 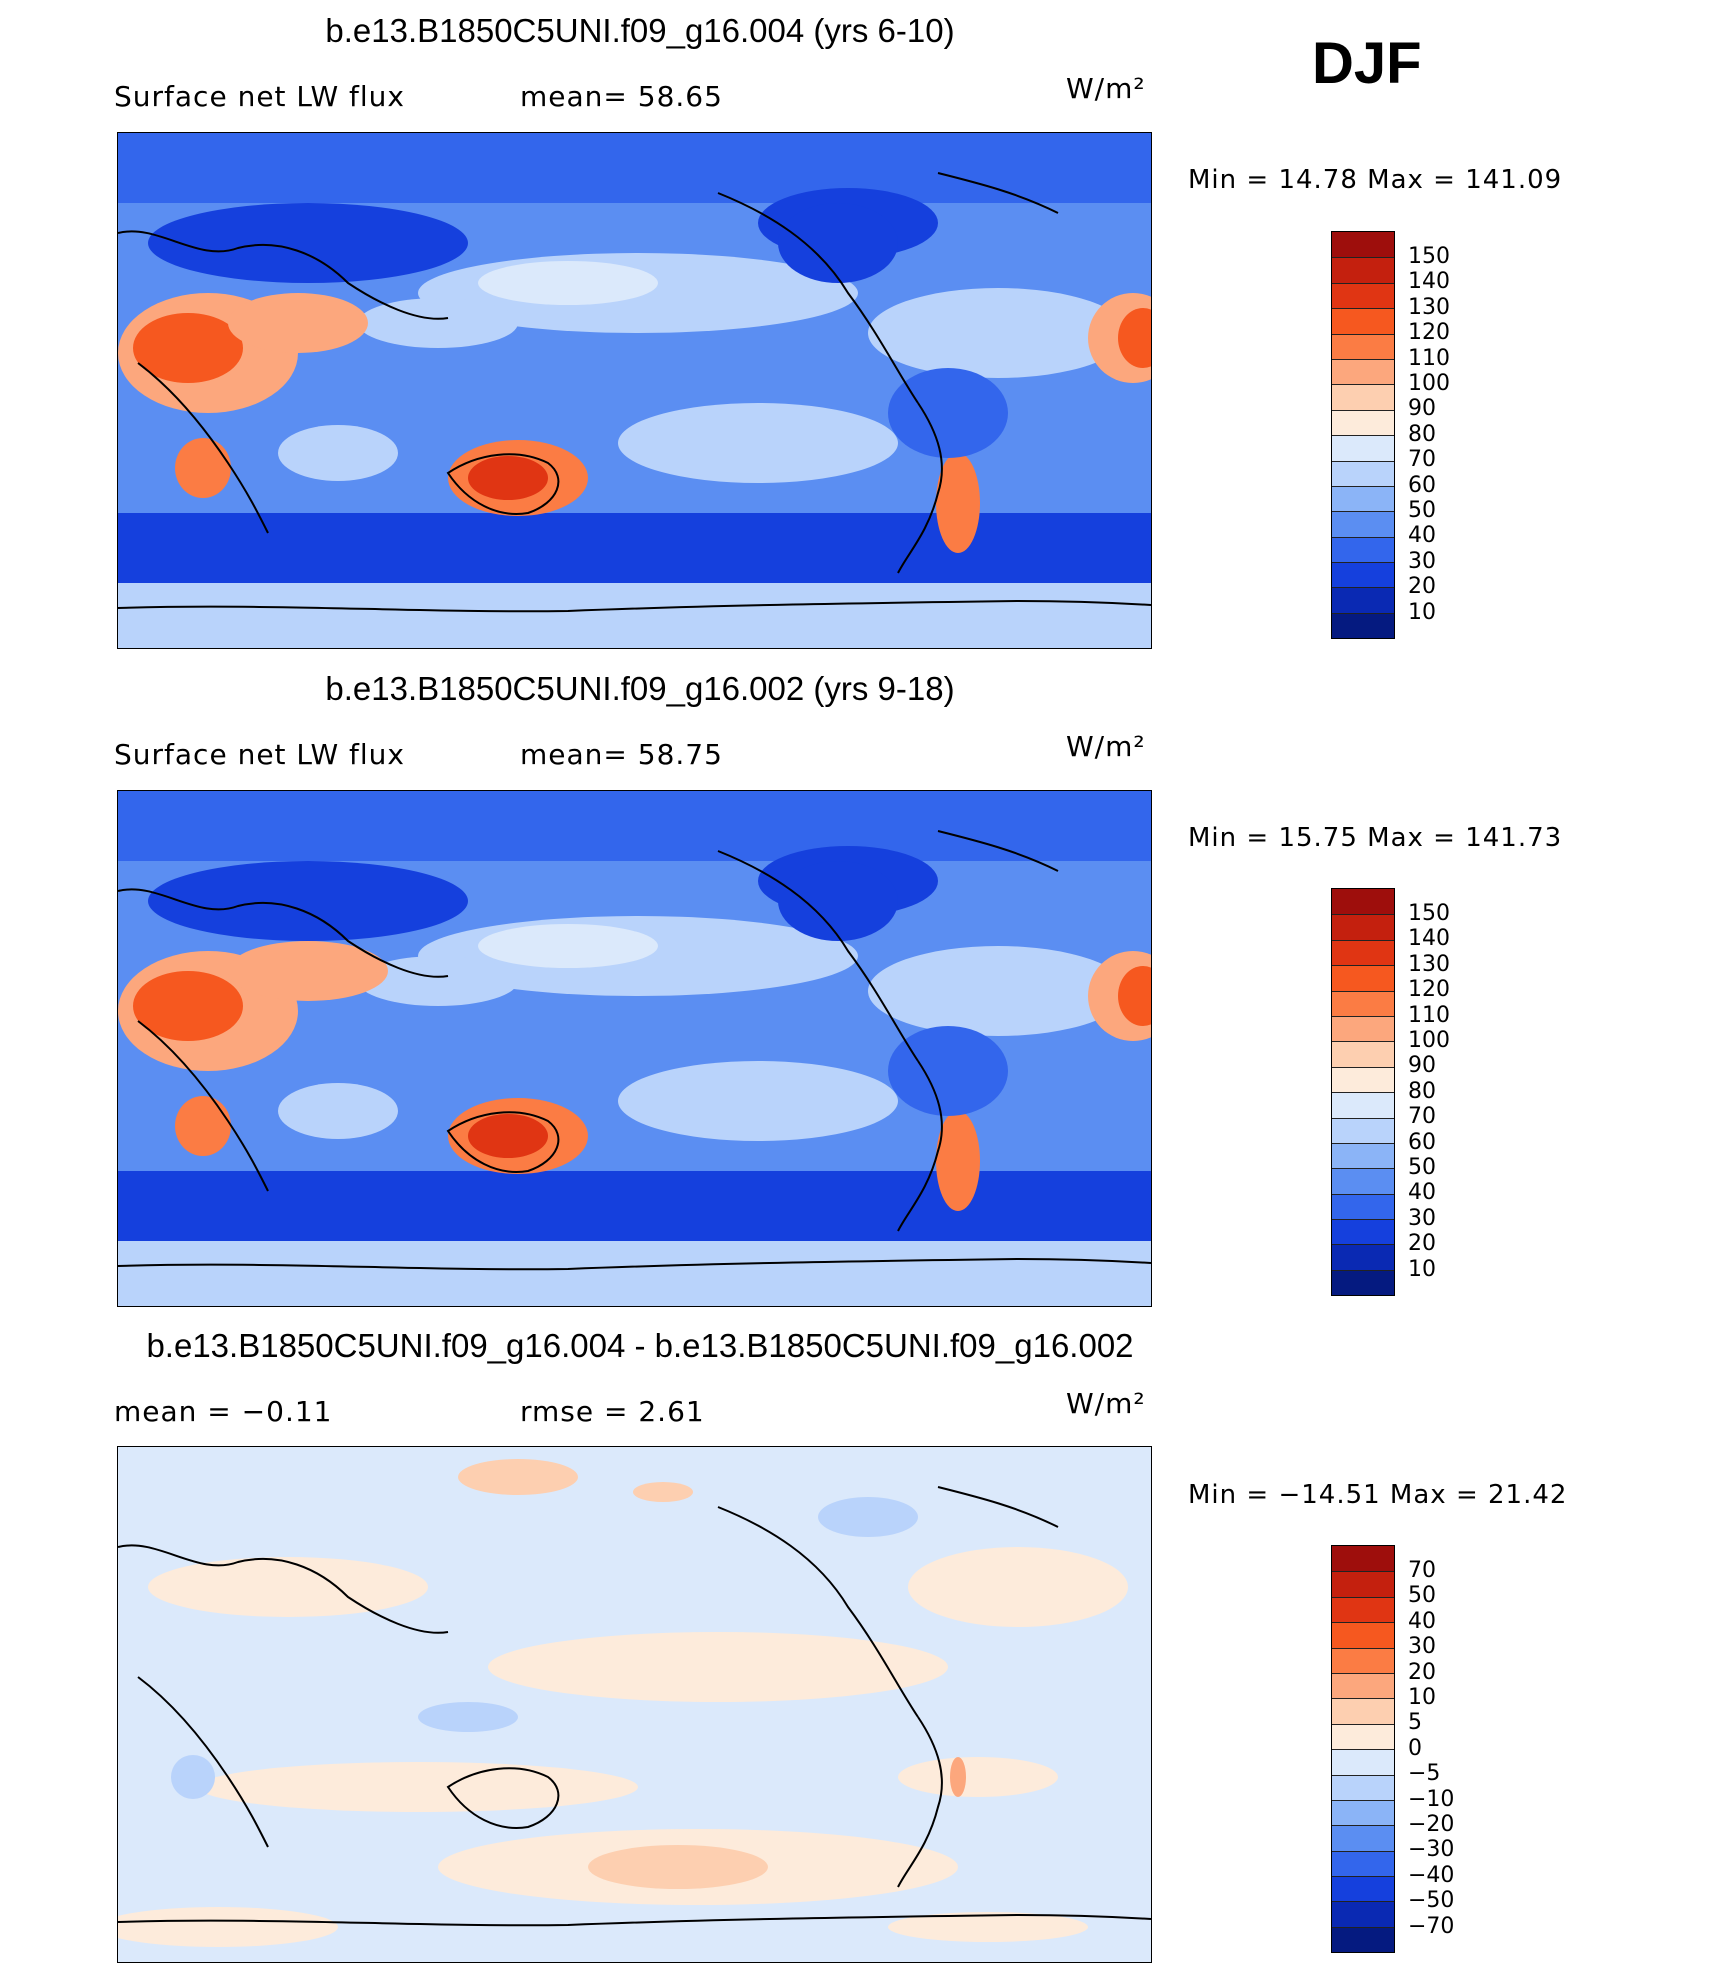 What do you see at coordinates (1106, 1403) in the screenshot?
I see `panel-3-units: W/m²` at bounding box center [1106, 1403].